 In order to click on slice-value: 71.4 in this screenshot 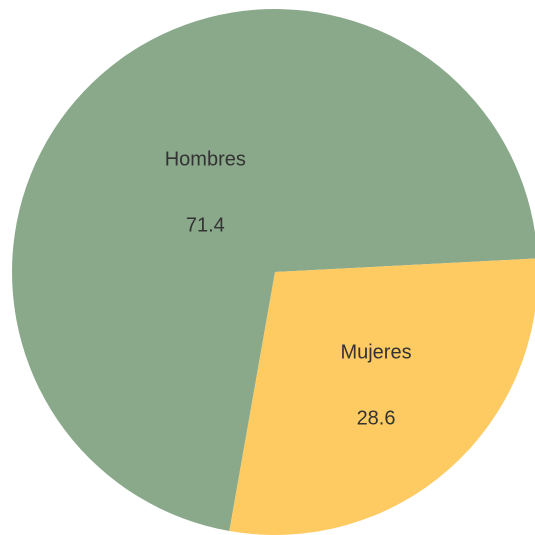, I will do `click(205, 225)`.